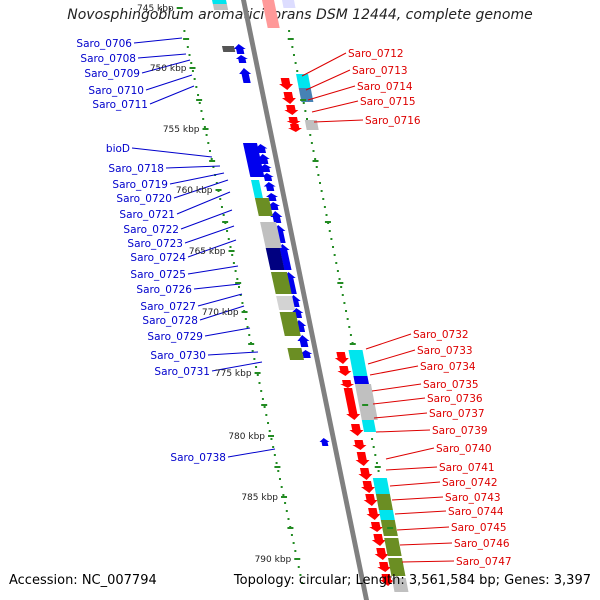 The width and height of the screenshot is (600, 600). Describe the element at coordinates (116, 91) in the screenshot. I see `gene-label-saro_0710: Saro_0710` at that location.